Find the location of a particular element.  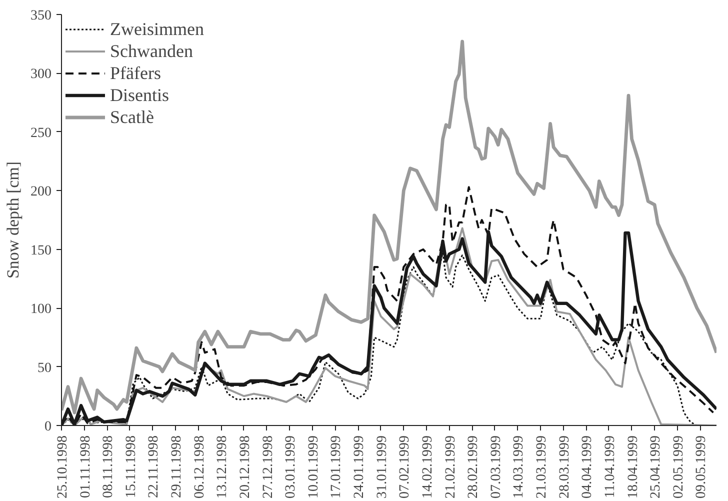

x-tick-label: 14.02.1999 is located at coordinates (428, 467).